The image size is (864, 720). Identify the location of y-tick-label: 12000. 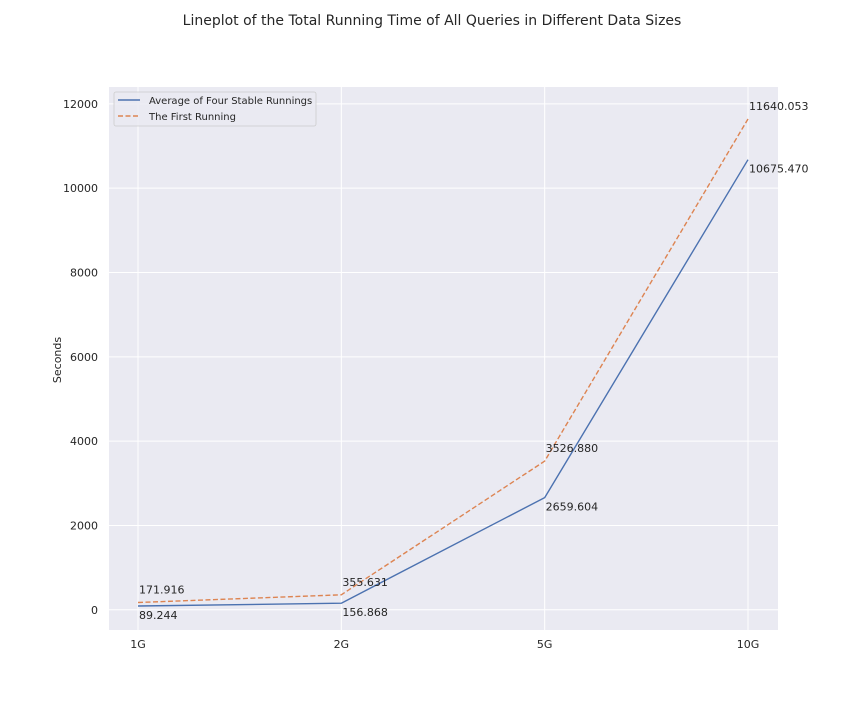
(80, 104).